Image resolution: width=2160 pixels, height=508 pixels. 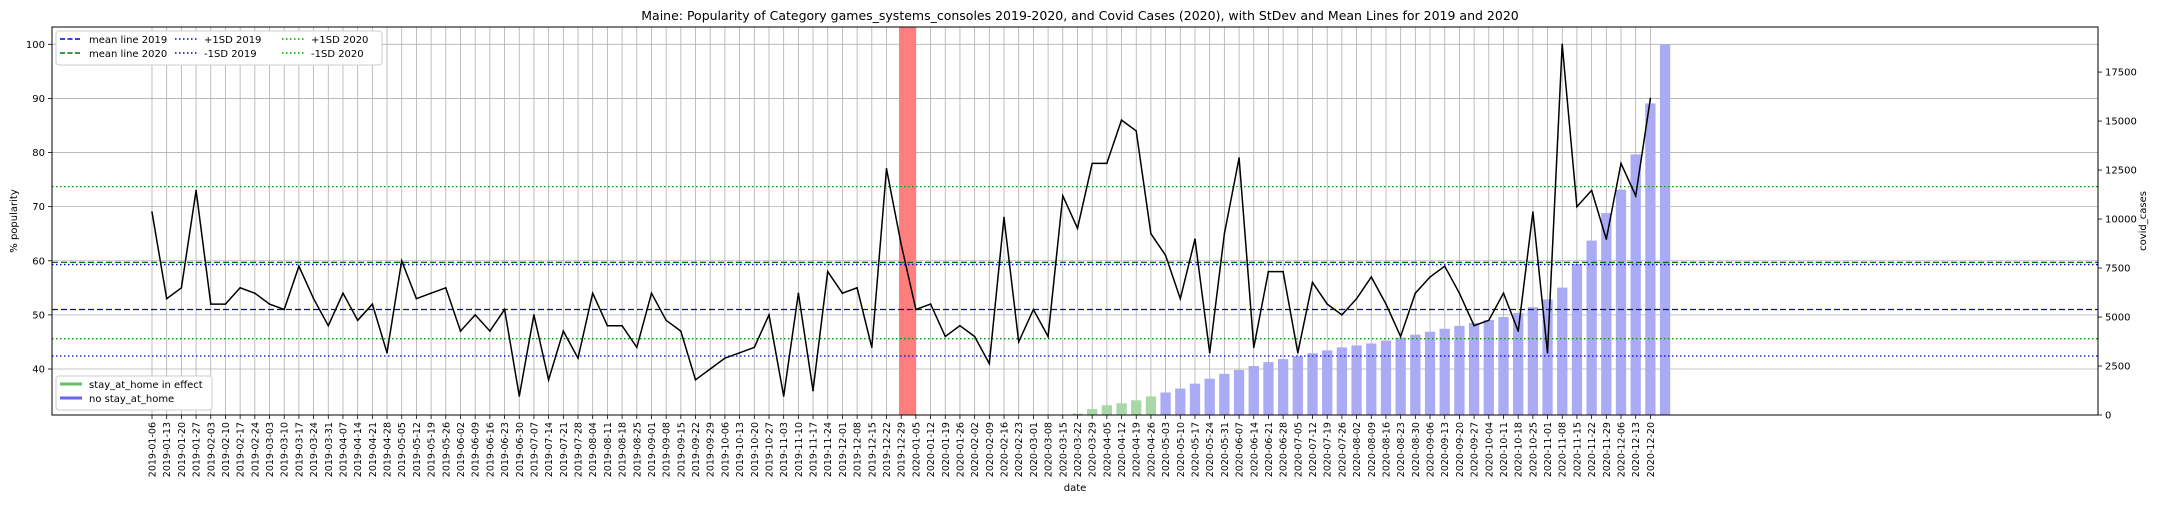 What do you see at coordinates (255, 449) in the screenshot?
I see `x-tick-label: 2019-02-24` at bounding box center [255, 449].